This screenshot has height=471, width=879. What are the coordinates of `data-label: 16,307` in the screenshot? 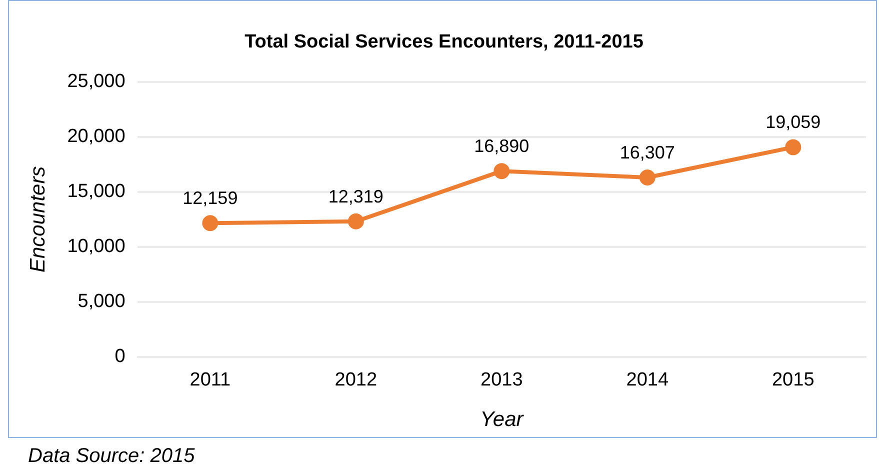 It's located at (647, 152).